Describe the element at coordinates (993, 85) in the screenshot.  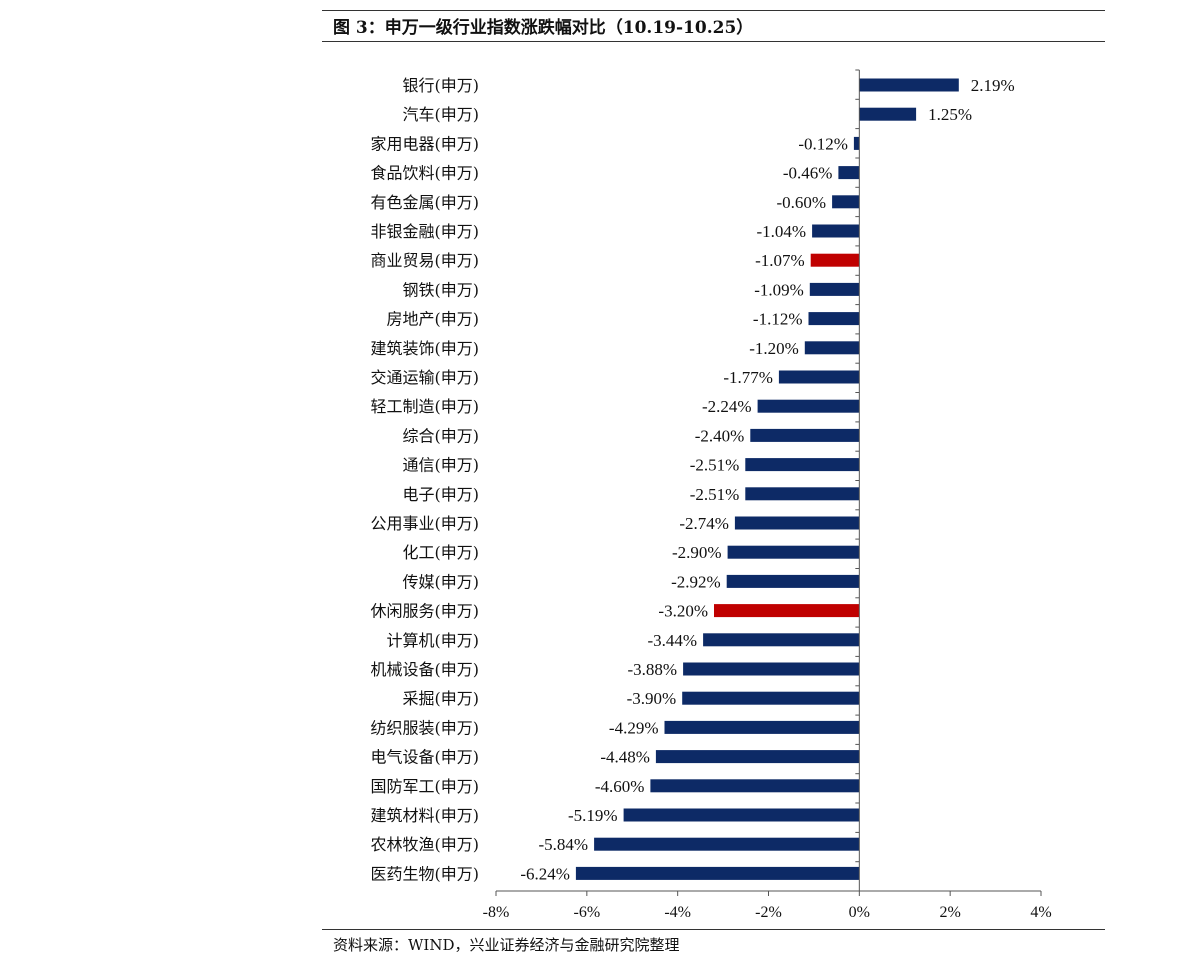
I see `data-label: 2.19%` at that location.